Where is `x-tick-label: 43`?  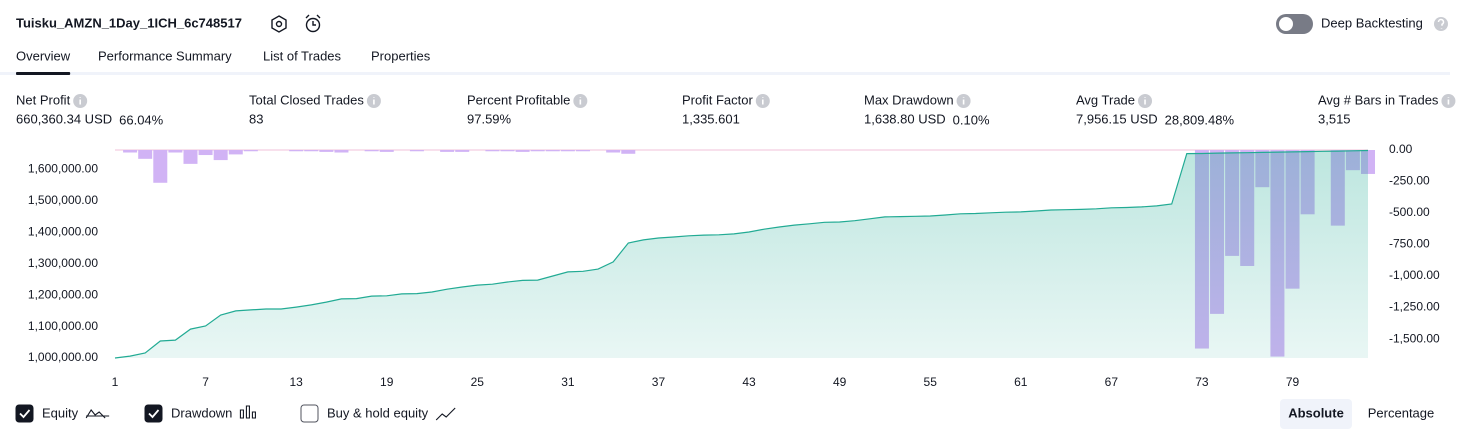 x-tick-label: 43 is located at coordinates (749, 382).